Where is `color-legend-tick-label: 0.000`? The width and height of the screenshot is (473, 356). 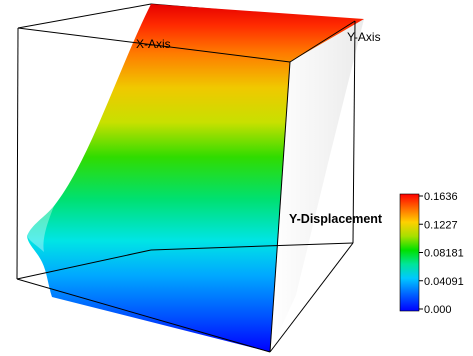
color-legend-tick-label: 0.000 is located at coordinates (438, 310).